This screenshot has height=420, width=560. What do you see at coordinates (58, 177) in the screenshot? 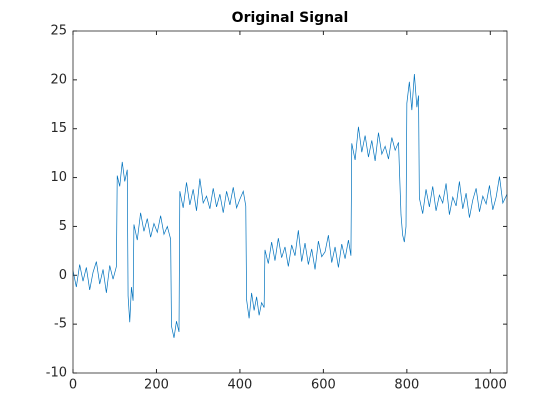
I see `y-tick-label: 10` at bounding box center [58, 177].